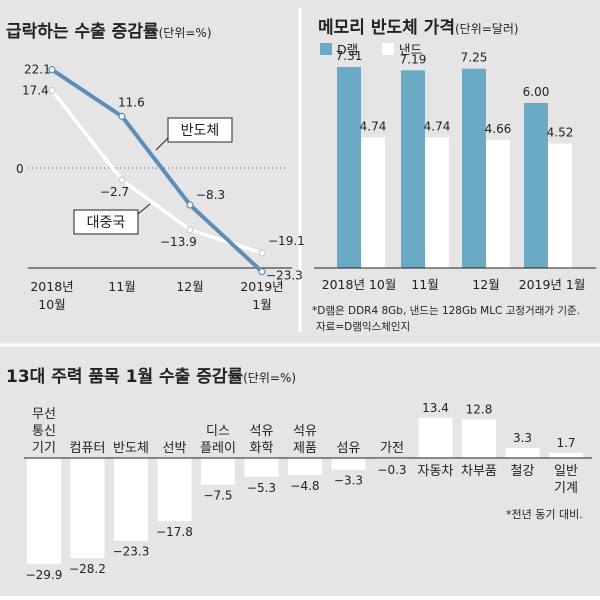 The image size is (600, 600). What do you see at coordinates (269, 378) in the screenshot?
I see `chart3-unit: (단위=%)` at bounding box center [269, 378].